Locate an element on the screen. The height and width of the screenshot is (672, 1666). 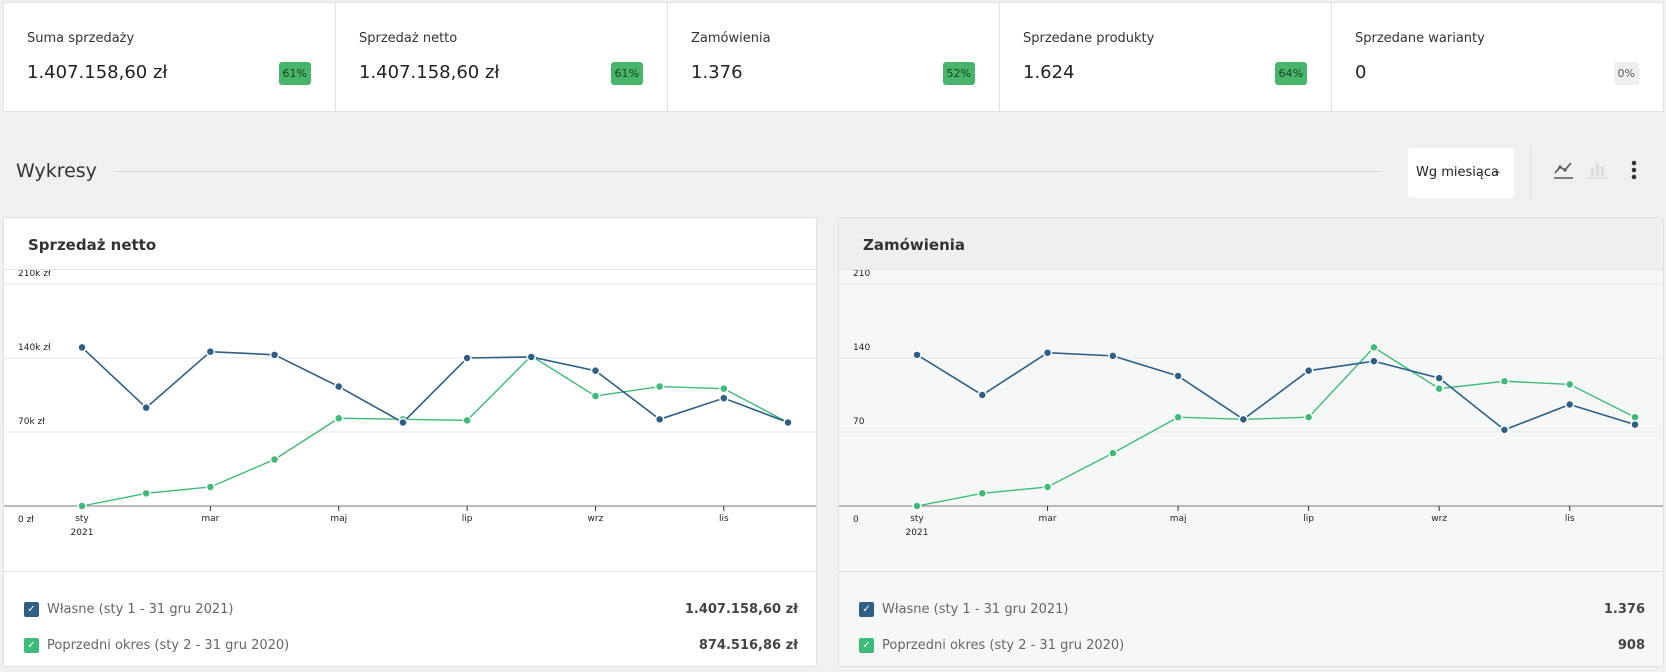
kpi-label: Sprzedaż netto is located at coordinates (408, 38).